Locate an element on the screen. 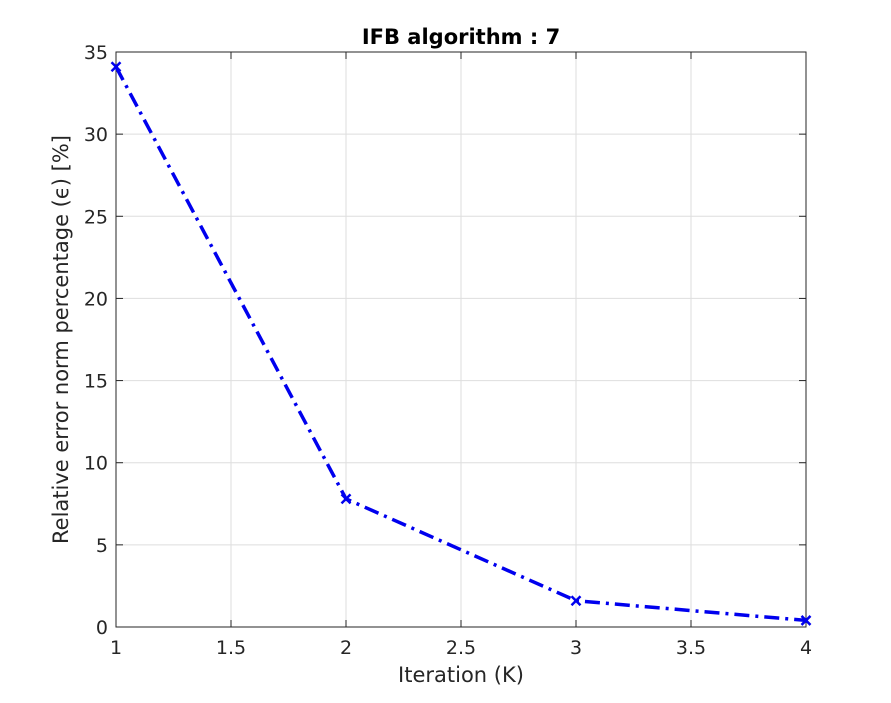 The height and width of the screenshot is (703, 891). y-tick-label: 10 is located at coordinates (96, 464).